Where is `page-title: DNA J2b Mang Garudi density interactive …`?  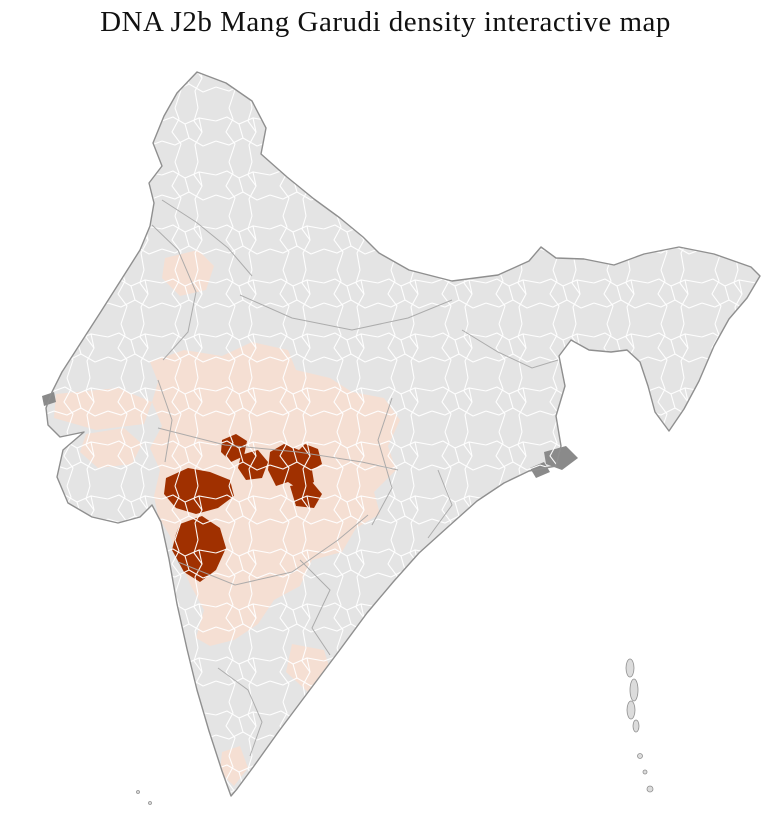 page-title: DNA J2b Mang Garudi density interactive … is located at coordinates (385, 22).